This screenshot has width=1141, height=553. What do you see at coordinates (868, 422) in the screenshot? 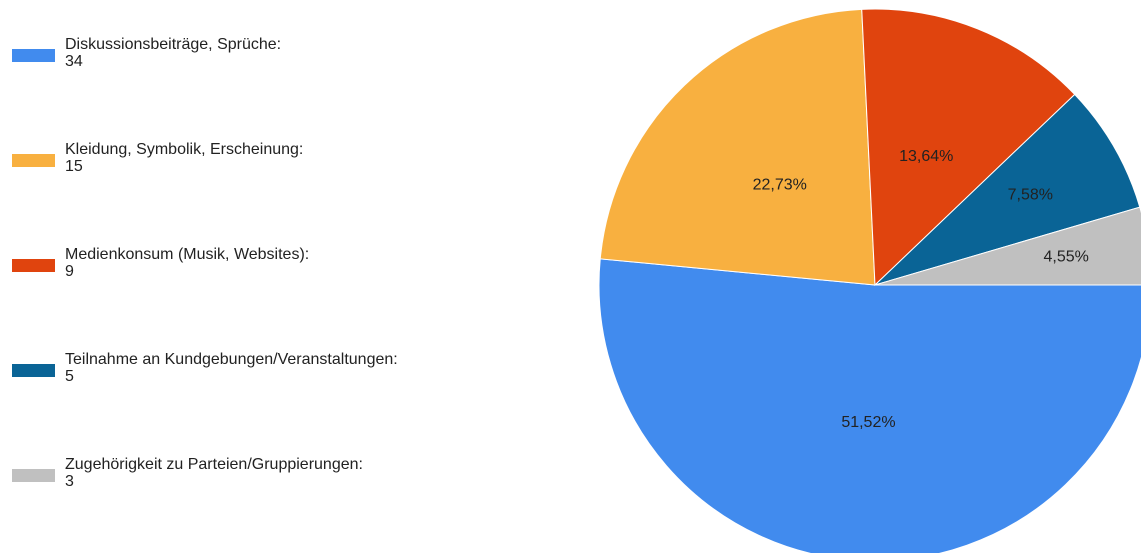
I see `slice-label: 51,52%` at bounding box center [868, 422].